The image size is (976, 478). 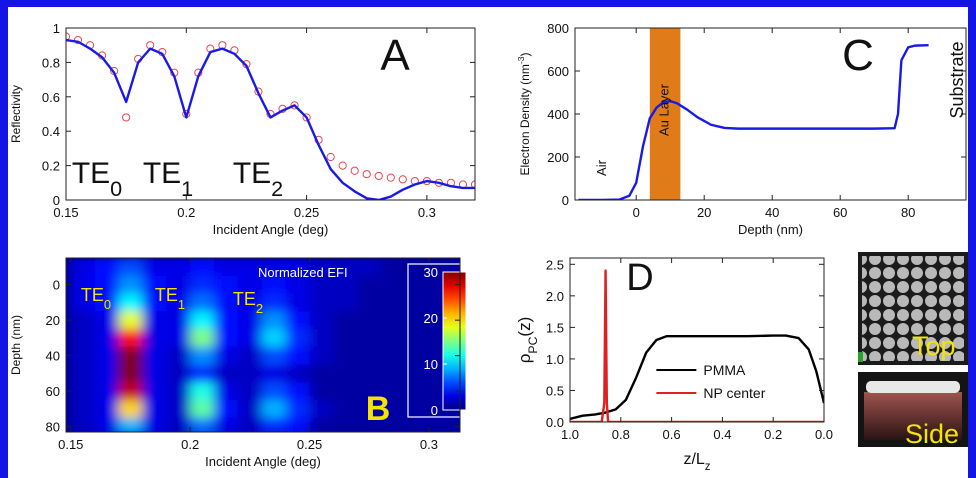 I want to click on y-tick-label: 1, so click(x=56, y=28).